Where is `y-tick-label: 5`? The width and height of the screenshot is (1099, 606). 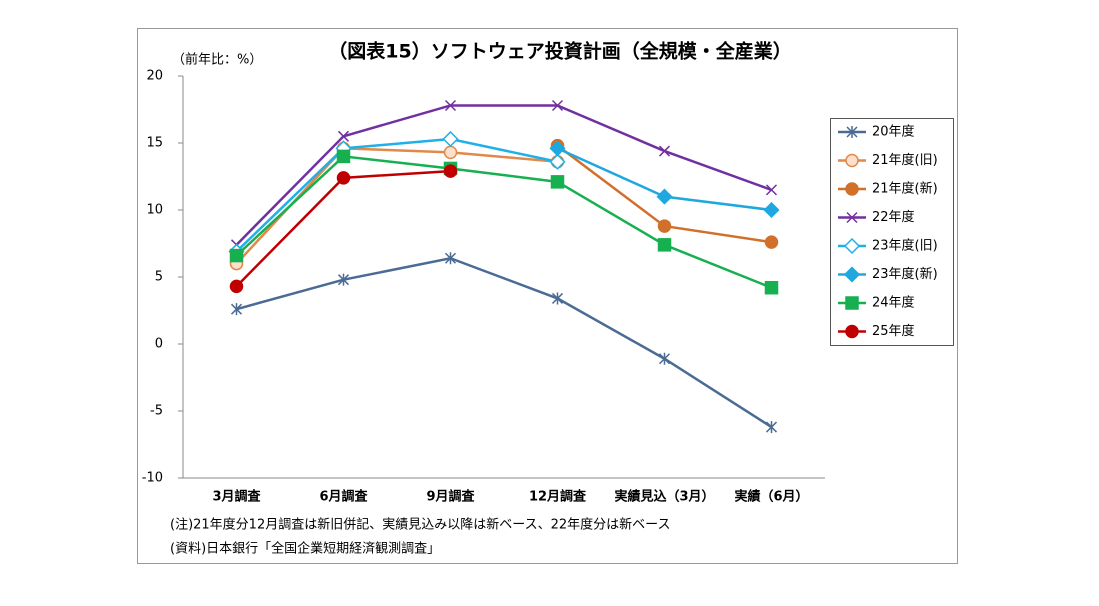 y-tick-label: 5 is located at coordinates (159, 277).